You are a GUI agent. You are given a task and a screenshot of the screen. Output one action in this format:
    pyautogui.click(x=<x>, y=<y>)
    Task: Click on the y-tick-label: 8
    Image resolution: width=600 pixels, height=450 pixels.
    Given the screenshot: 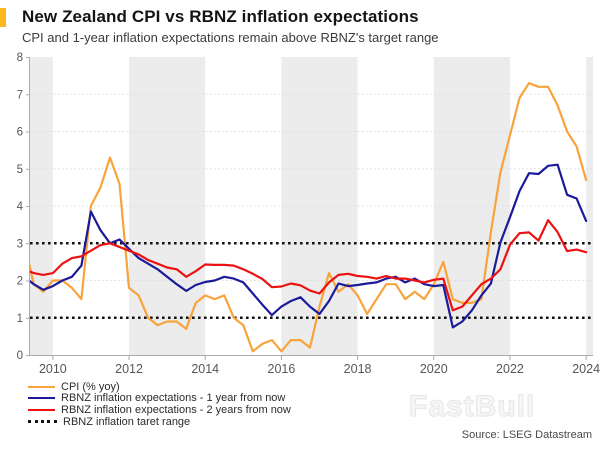 What is the action you would take?
    pyautogui.click(x=20, y=58)
    